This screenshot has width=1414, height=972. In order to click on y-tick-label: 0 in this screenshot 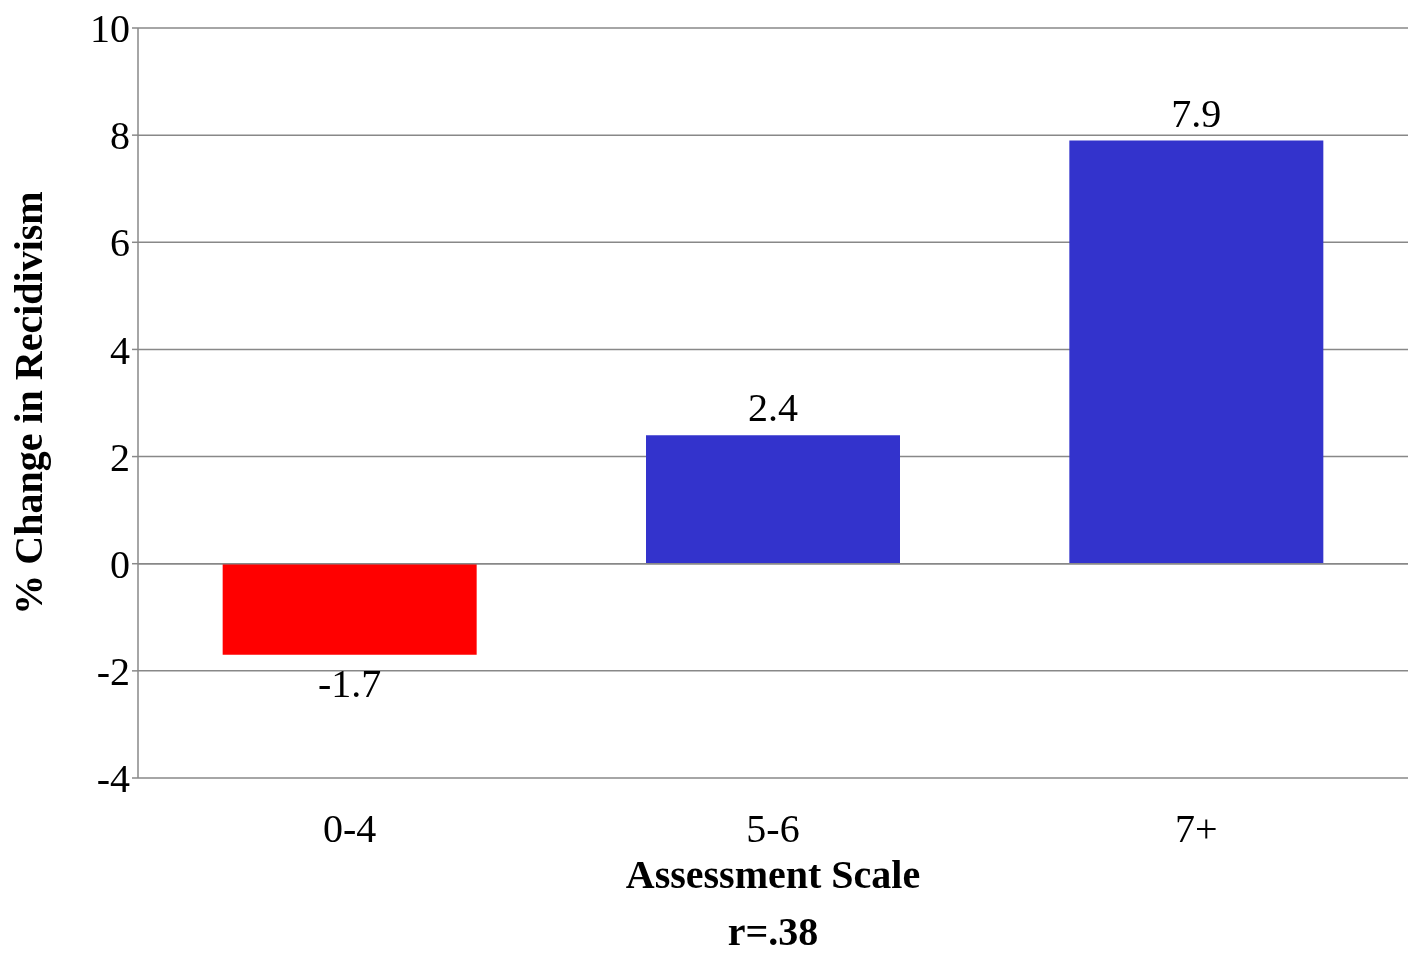, I will do `click(120, 564)`.